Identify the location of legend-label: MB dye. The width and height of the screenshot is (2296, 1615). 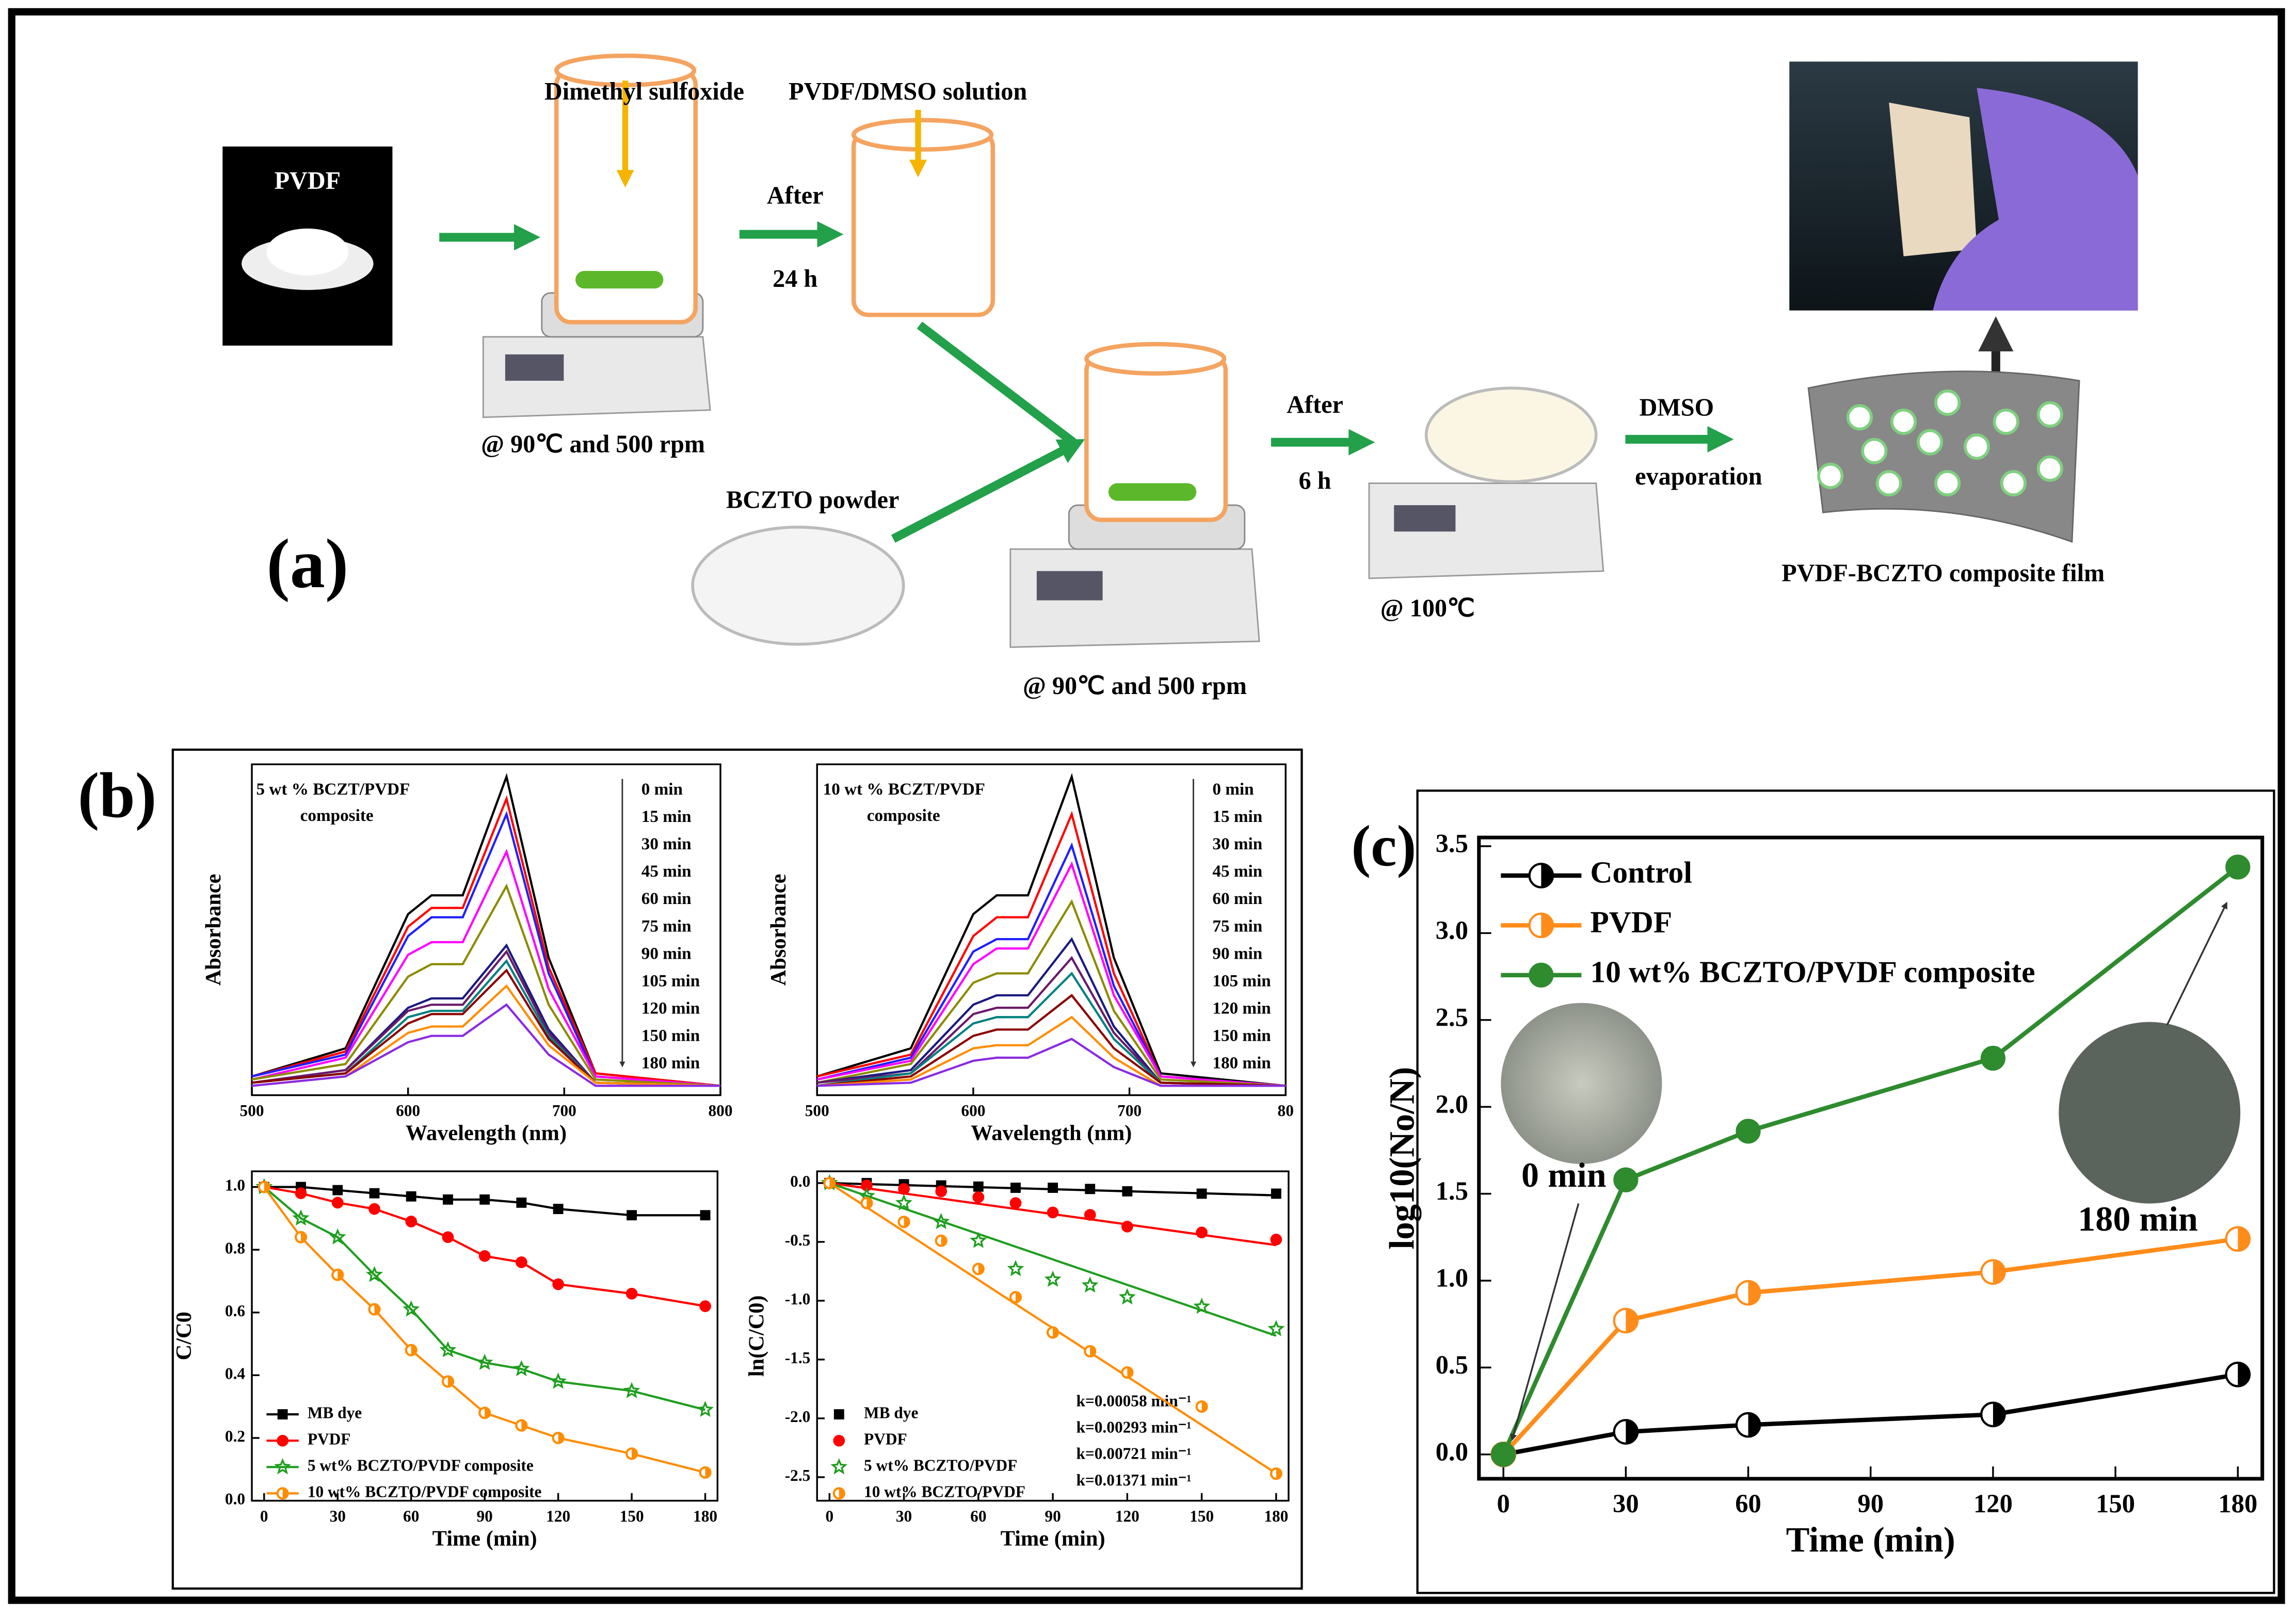
(891, 1412).